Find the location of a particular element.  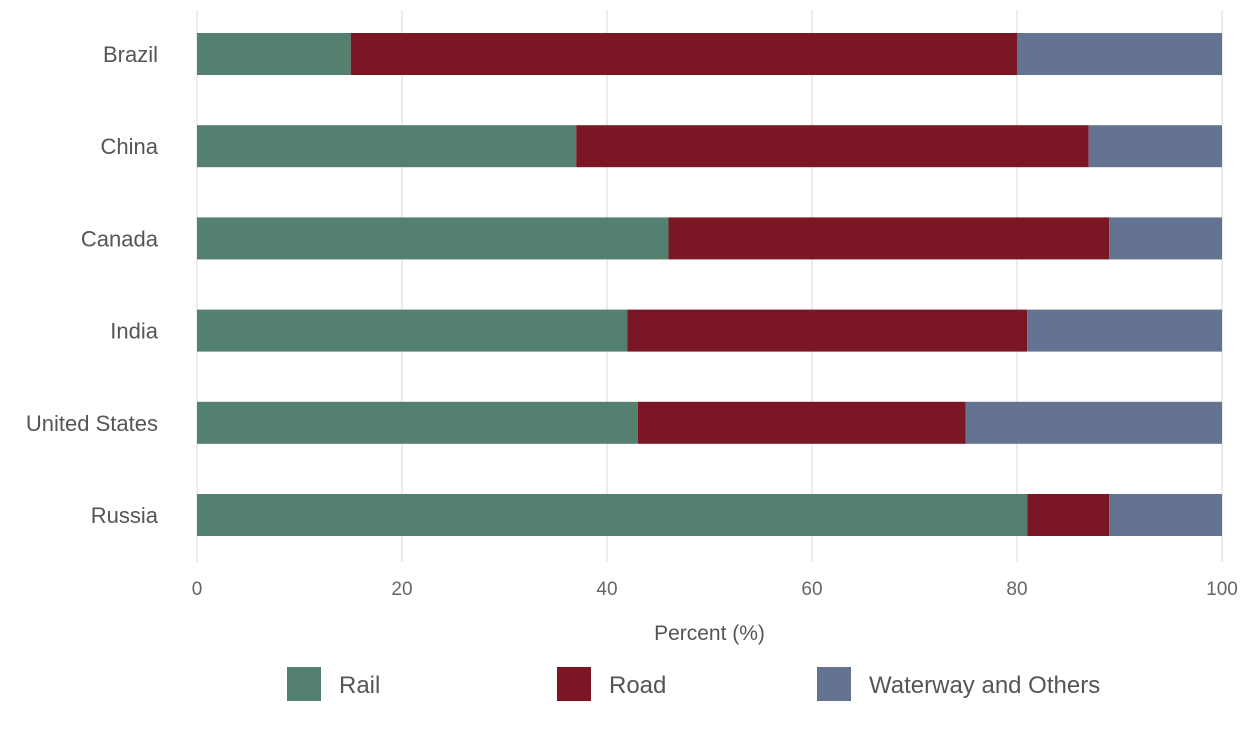

x-tick-label: 40 is located at coordinates (606, 589).